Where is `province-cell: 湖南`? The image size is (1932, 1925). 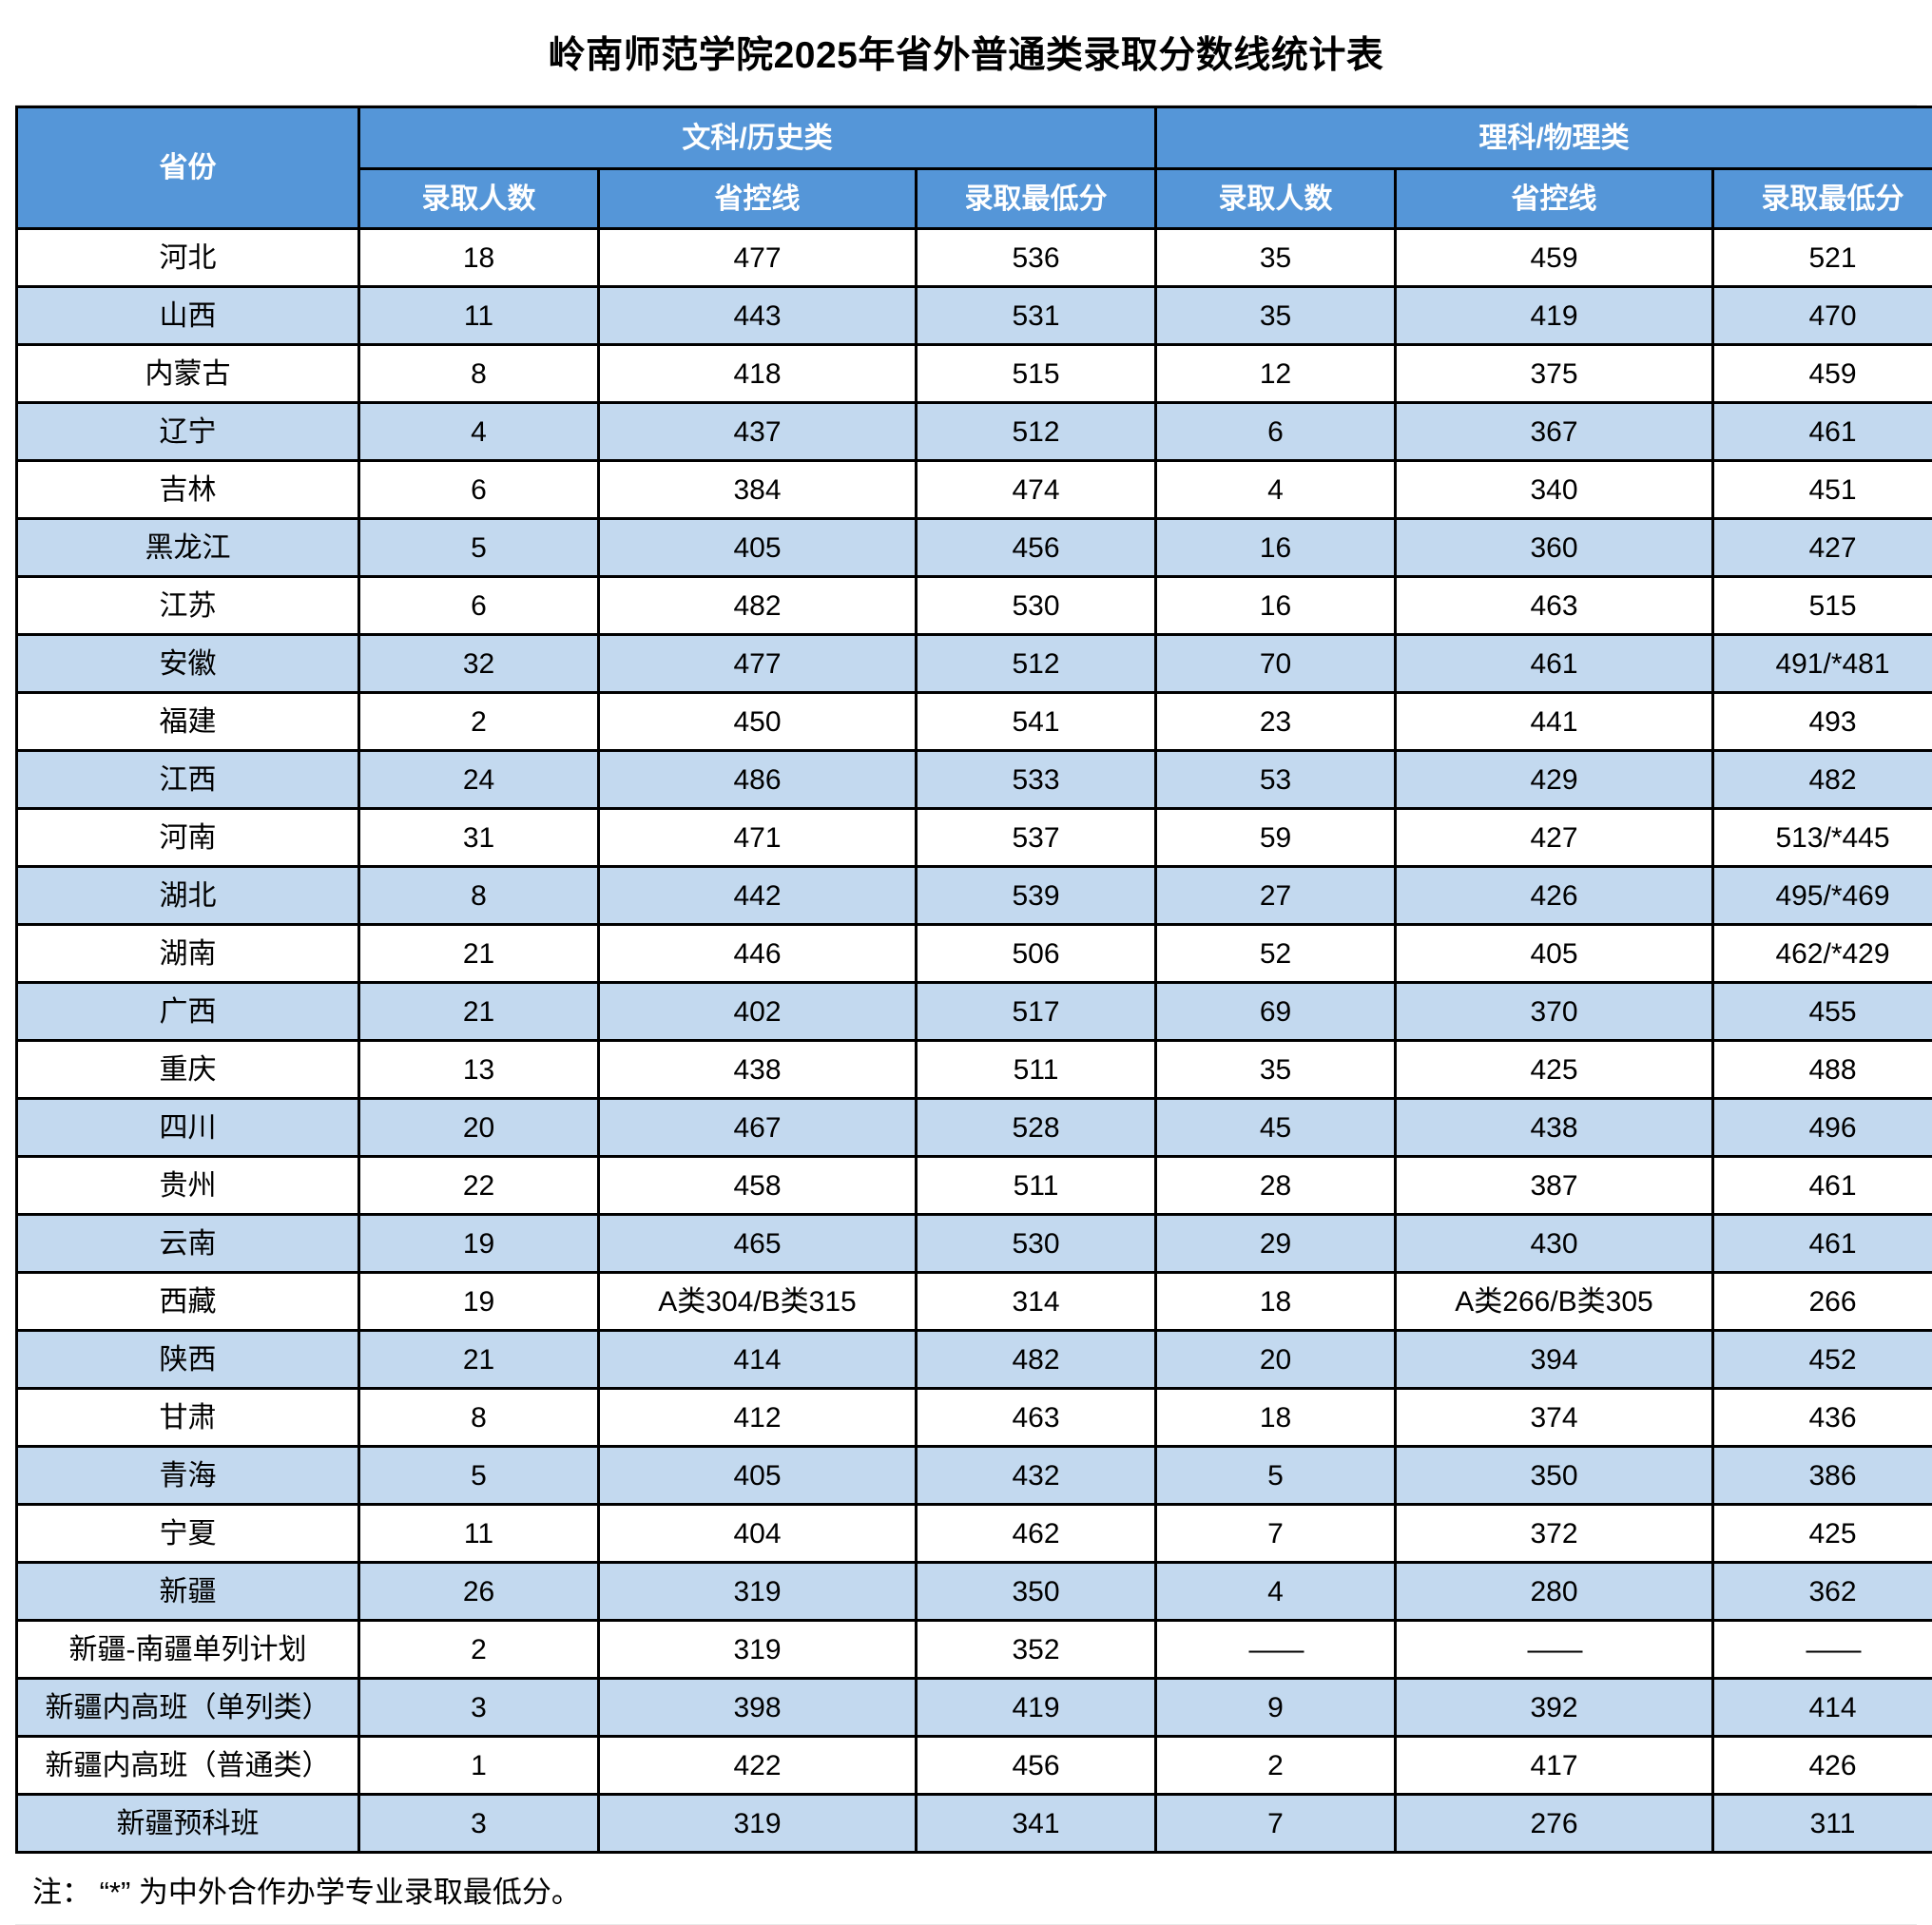
province-cell: 湖南 is located at coordinates (188, 954).